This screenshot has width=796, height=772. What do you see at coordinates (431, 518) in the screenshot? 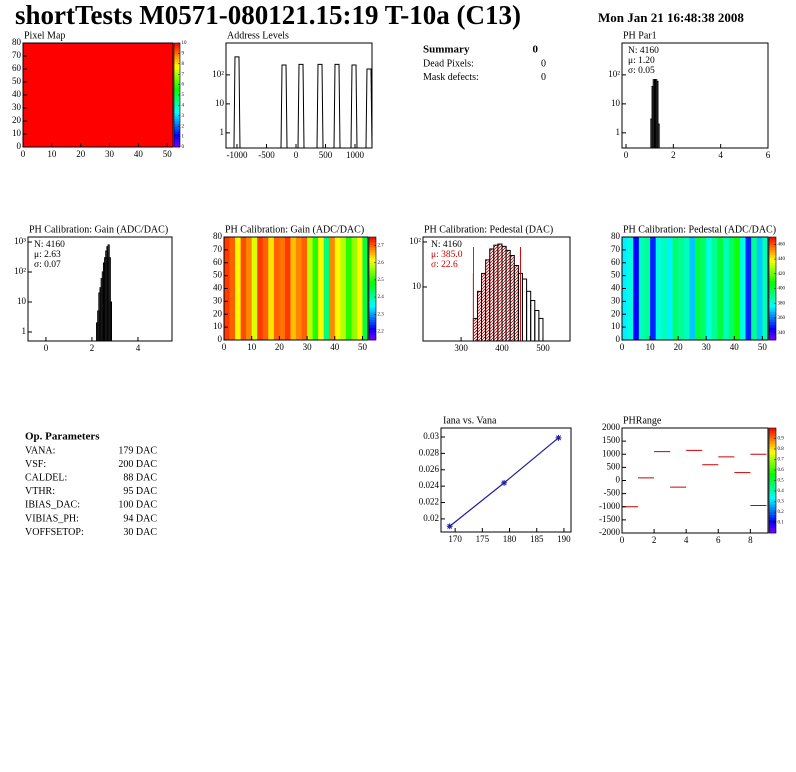
I see `y-tick-label: 0.02` at bounding box center [431, 518].